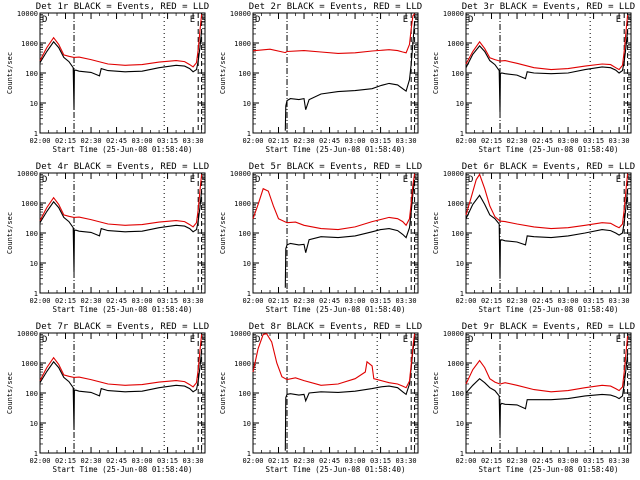  I want to click on panel-title: Det 1r BLACK = Events, RED = LLD, so click(122, 7).